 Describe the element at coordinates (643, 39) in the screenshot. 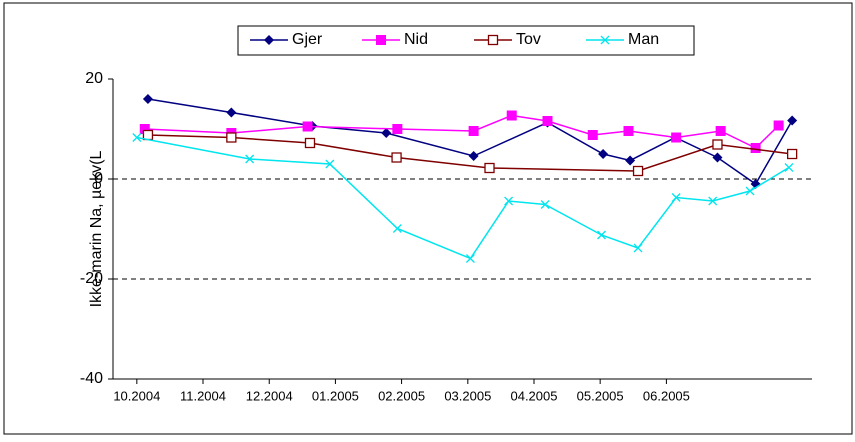

I see `legend-label: Man` at that location.